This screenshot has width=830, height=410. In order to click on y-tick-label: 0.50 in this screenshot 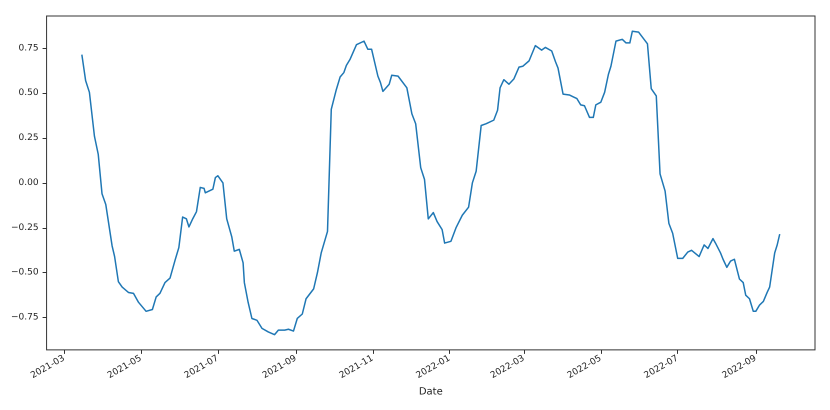, I will do `click(28, 93)`.